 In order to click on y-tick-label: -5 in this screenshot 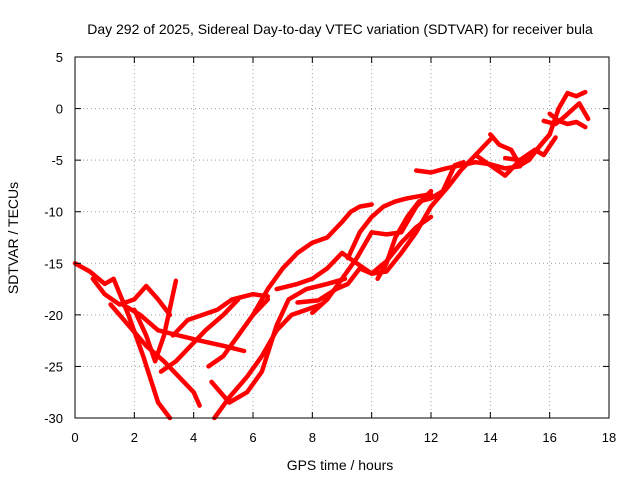, I will do `click(57, 160)`.